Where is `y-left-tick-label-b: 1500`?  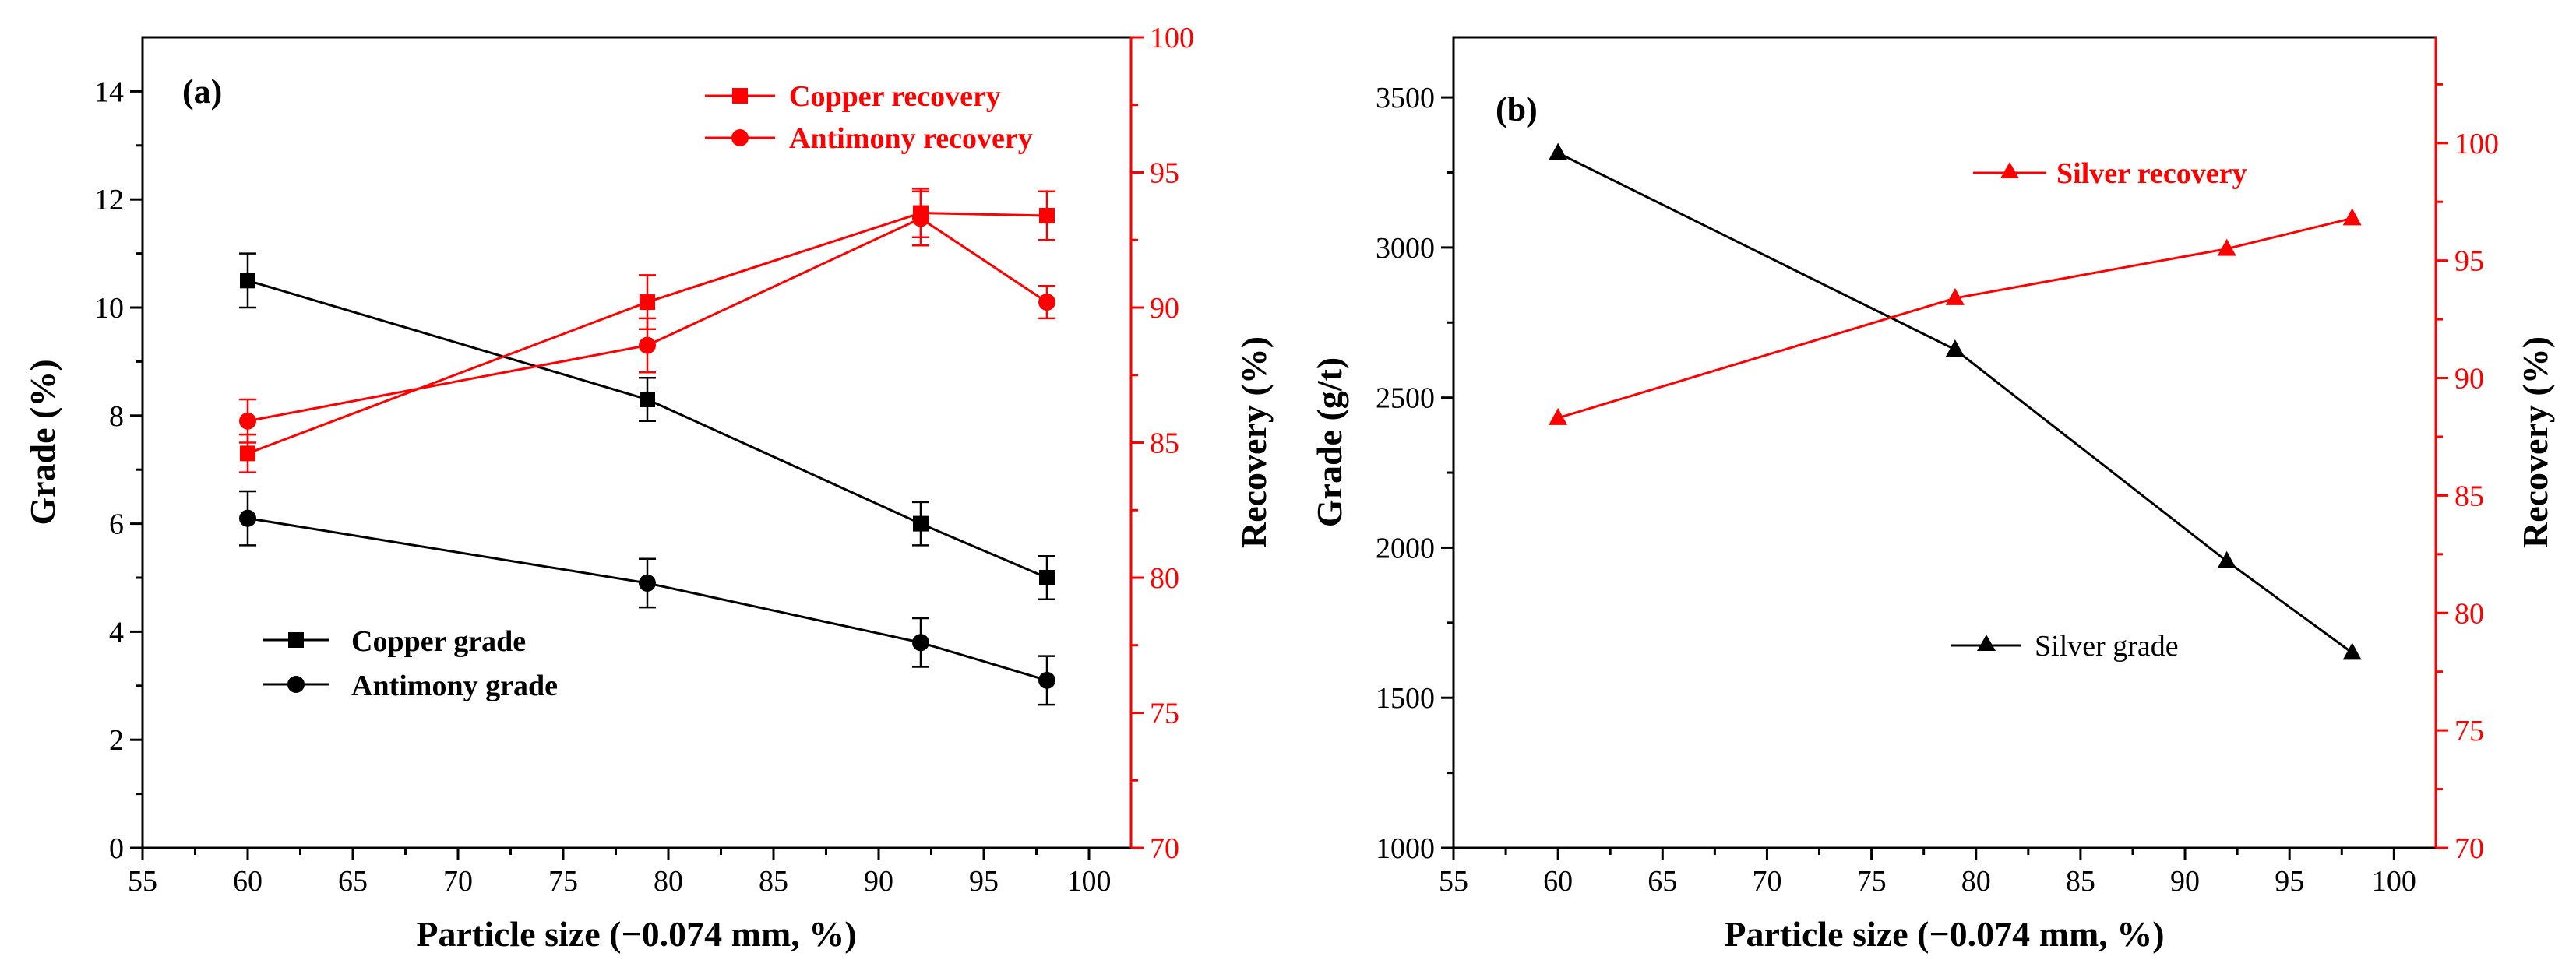
y-left-tick-label-b: 1500 is located at coordinates (1405, 698).